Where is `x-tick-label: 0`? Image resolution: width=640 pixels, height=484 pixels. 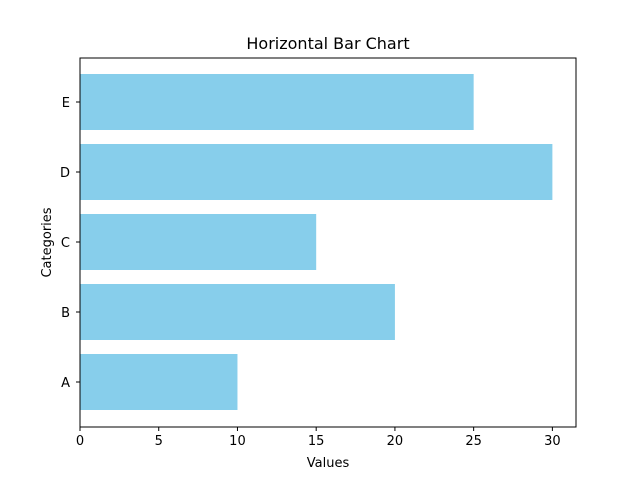 x-tick-label: 0 is located at coordinates (80, 441).